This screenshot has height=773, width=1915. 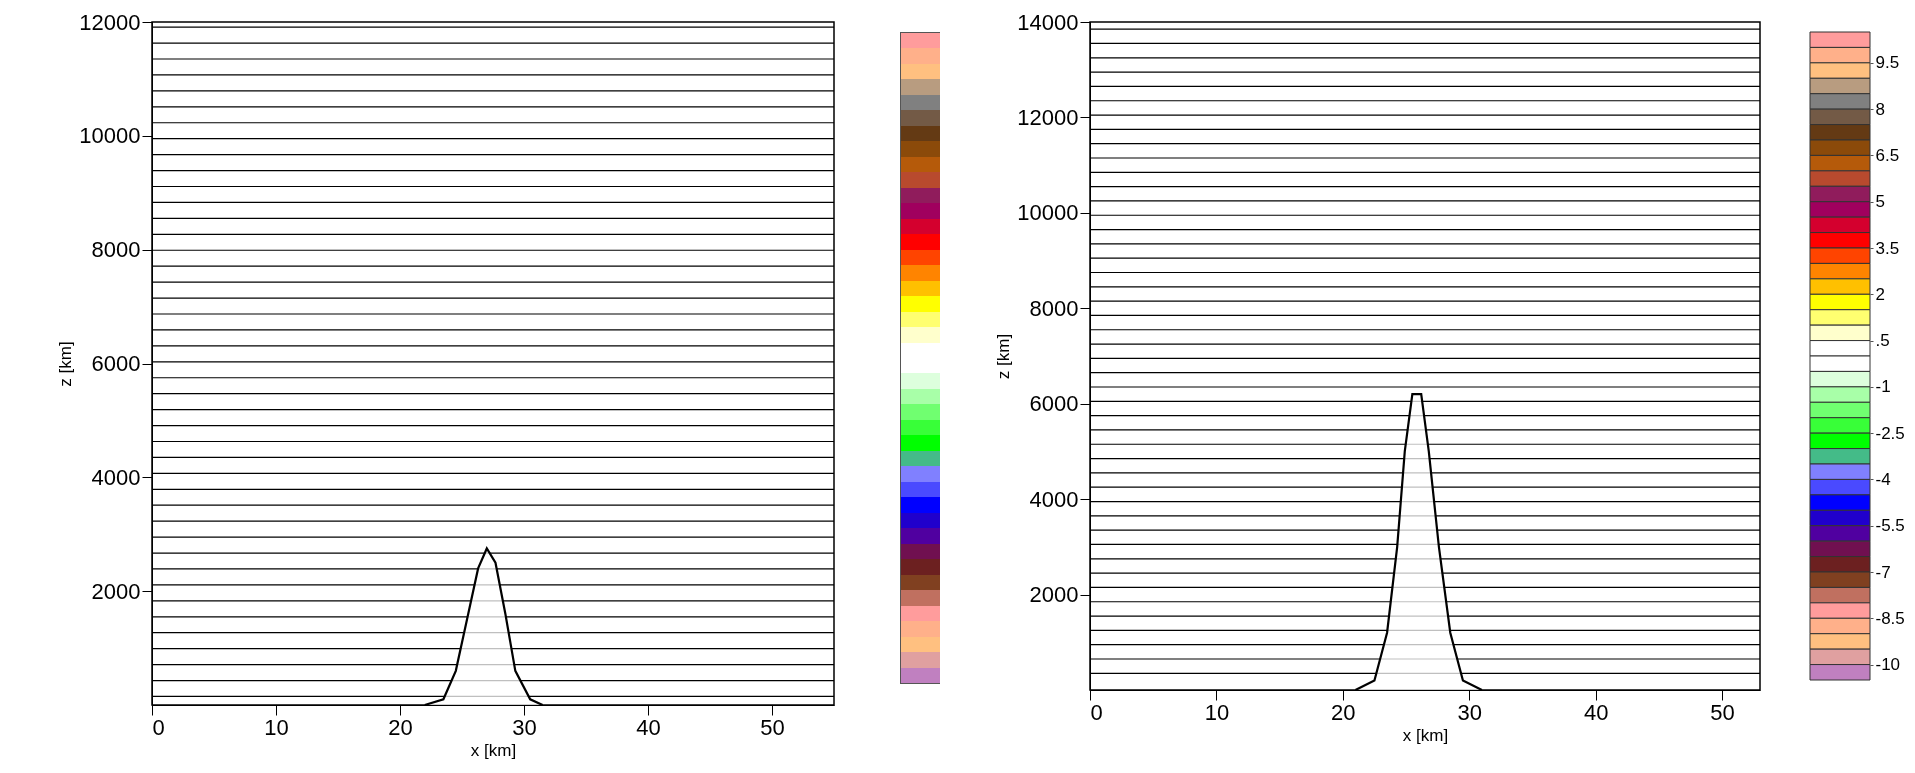 What do you see at coordinates (1880, 294) in the screenshot?
I see `color-bar-label: 2` at bounding box center [1880, 294].